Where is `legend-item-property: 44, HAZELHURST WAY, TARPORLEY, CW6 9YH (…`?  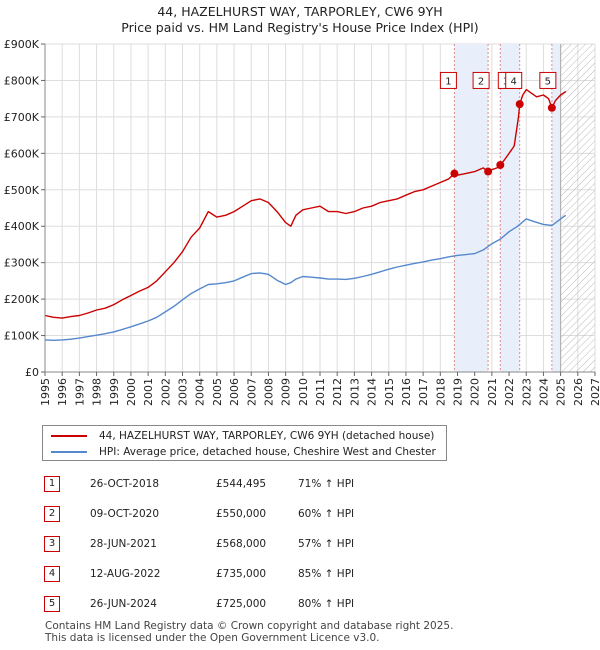
legend-item-property: 44, HAZELHURST WAY, TARPORLEY, CW6 9YH (… is located at coordinates (242, 436).